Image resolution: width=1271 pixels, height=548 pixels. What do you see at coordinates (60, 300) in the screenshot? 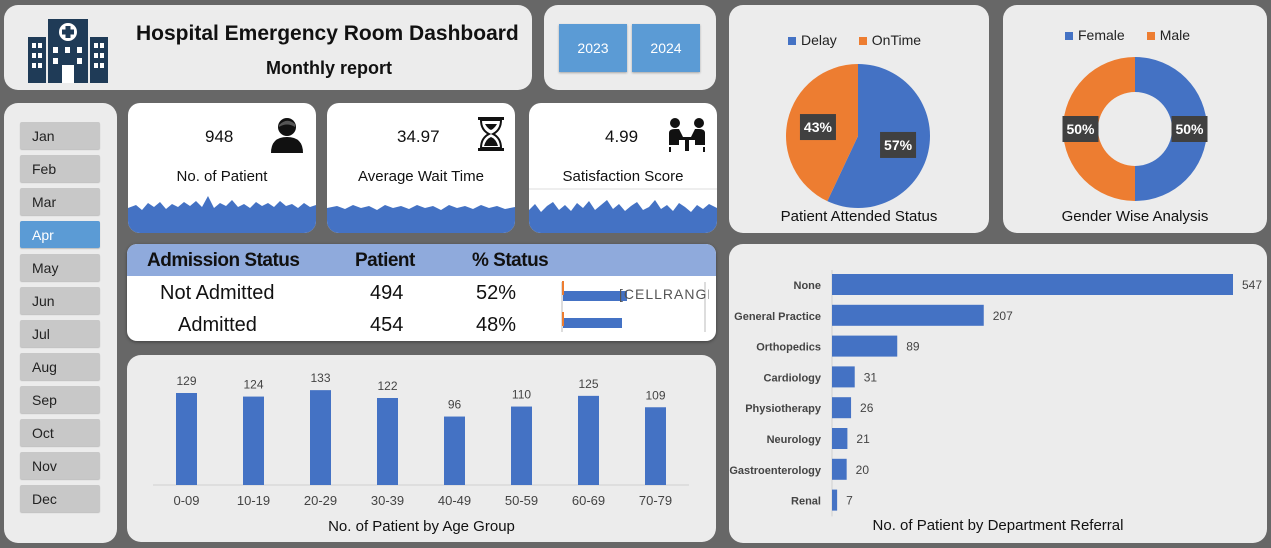
I see `month-button-jun: Jun` at bounding box center [60, 300].